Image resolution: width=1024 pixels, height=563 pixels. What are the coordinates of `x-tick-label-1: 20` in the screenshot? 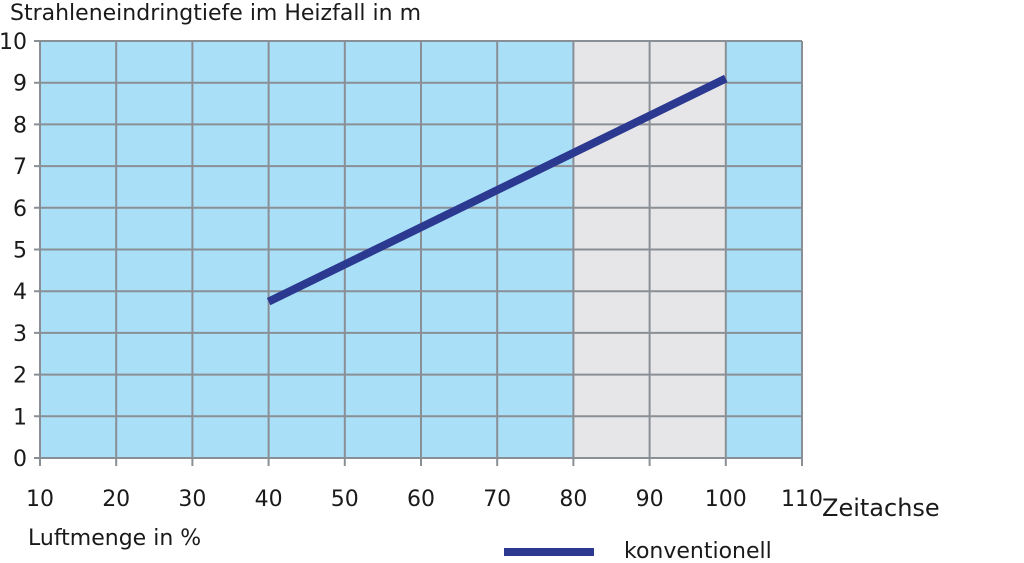 It's located at (116, 499).